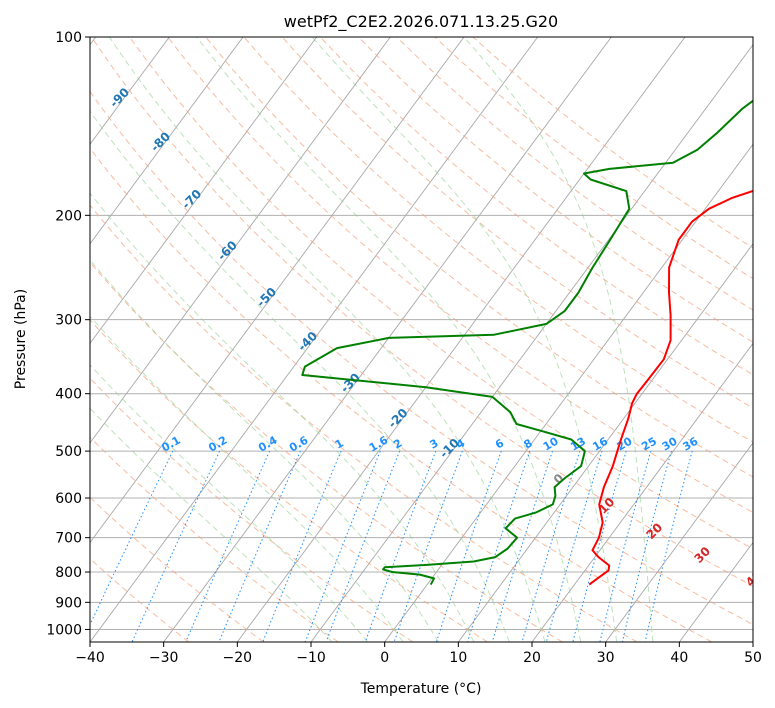 The width and height of the screenshot is (775, 708). I want to click on x-tick-label: 40, so click(679, 658).